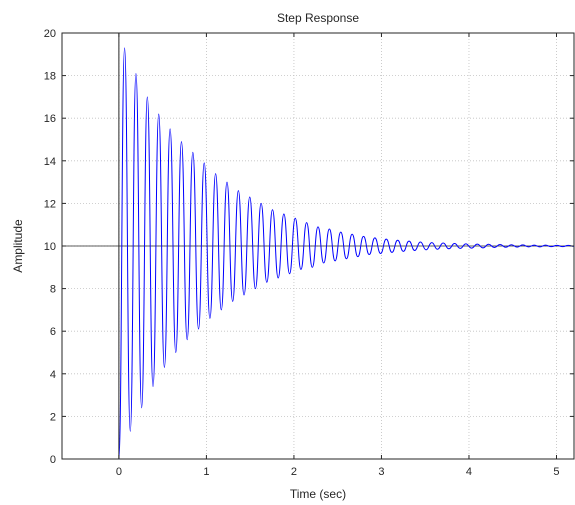 The width and height of the screenshot is (575, 505). I want to click on y-tick-label: 6, so click(53, 332).